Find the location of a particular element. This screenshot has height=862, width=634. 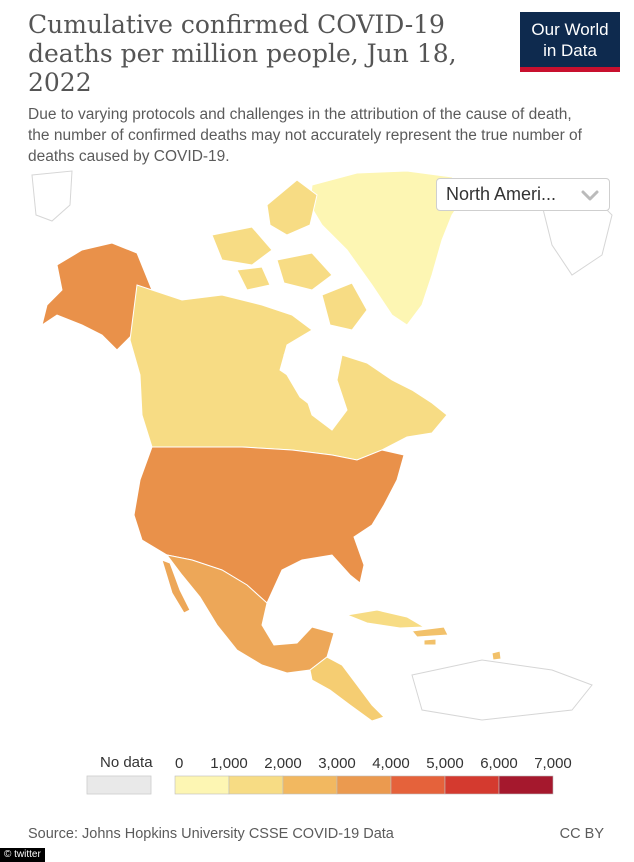

region-arctic-islands is located at coordinates (289, 255).